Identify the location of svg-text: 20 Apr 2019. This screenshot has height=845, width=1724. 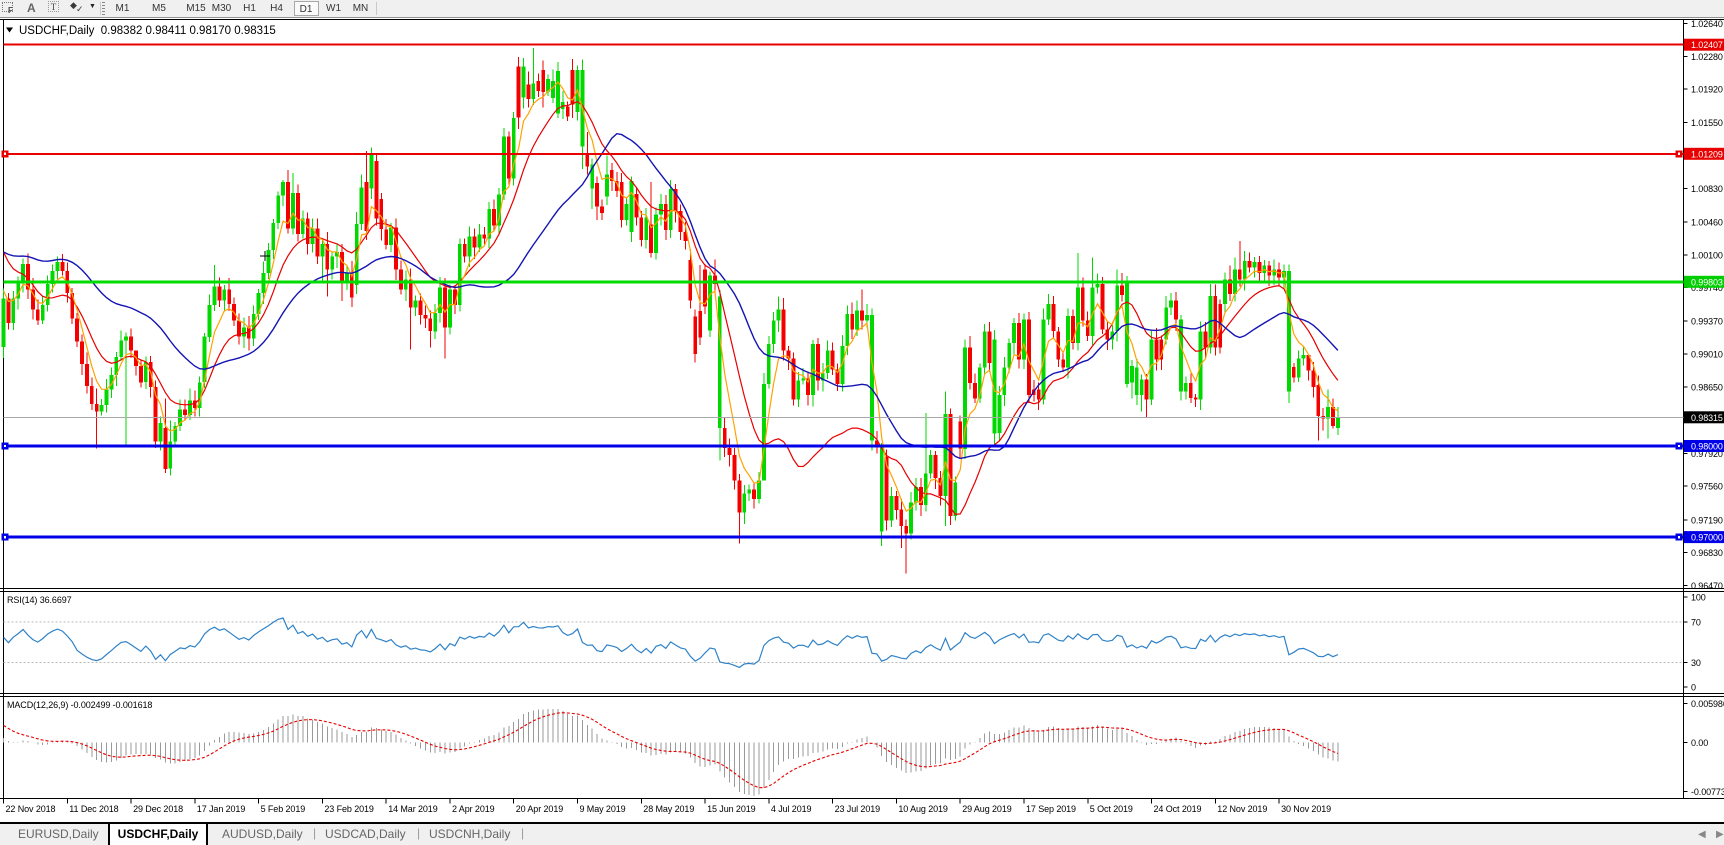
(540, 809).